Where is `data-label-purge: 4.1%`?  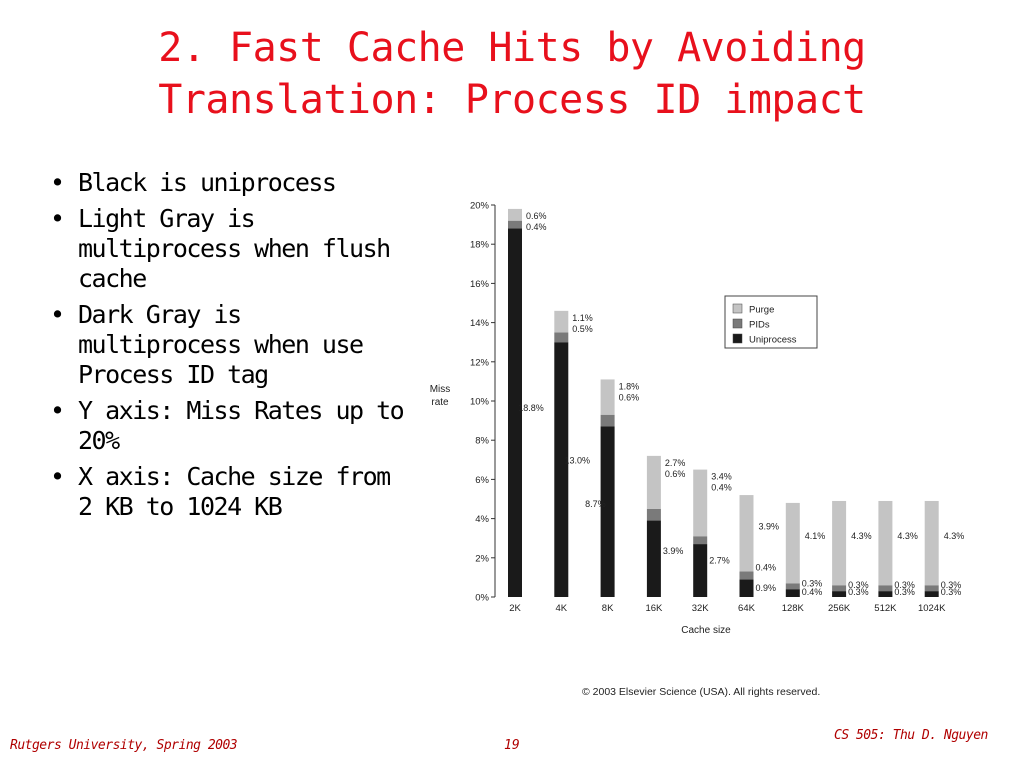
data-label-purge: 4.1% is located at coordinates (815, 536).